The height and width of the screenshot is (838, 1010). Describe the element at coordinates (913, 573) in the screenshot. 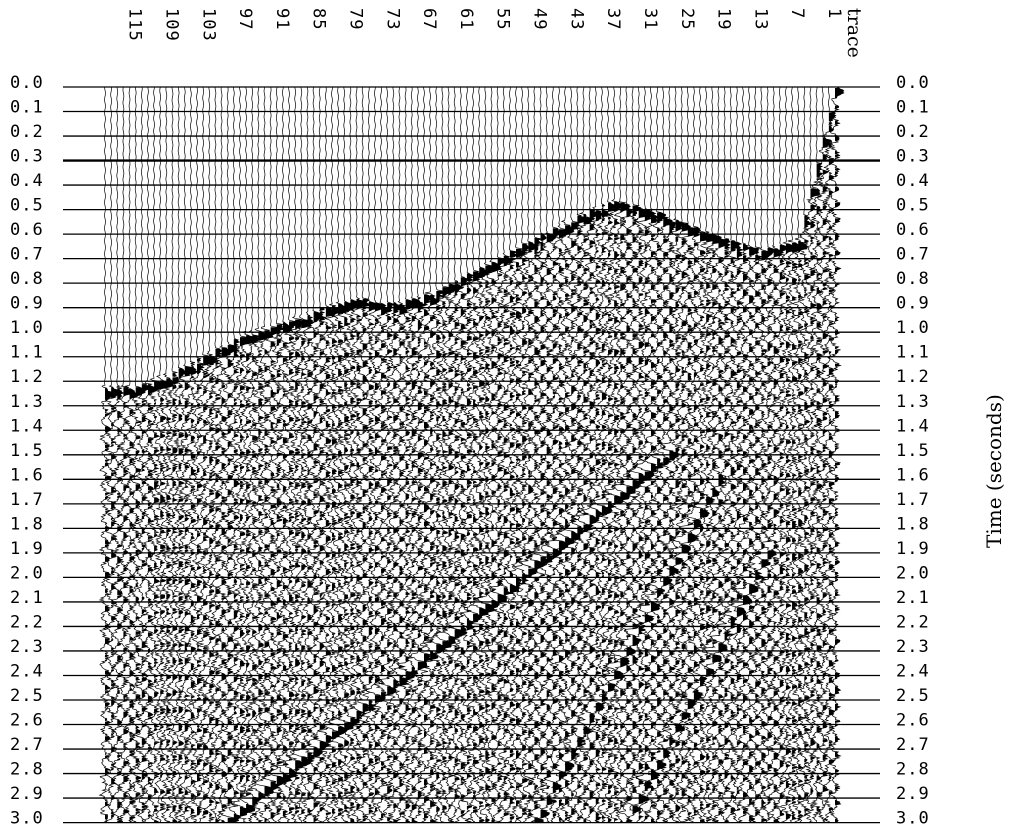

I see `time-tick-label: 2.0` at that location.